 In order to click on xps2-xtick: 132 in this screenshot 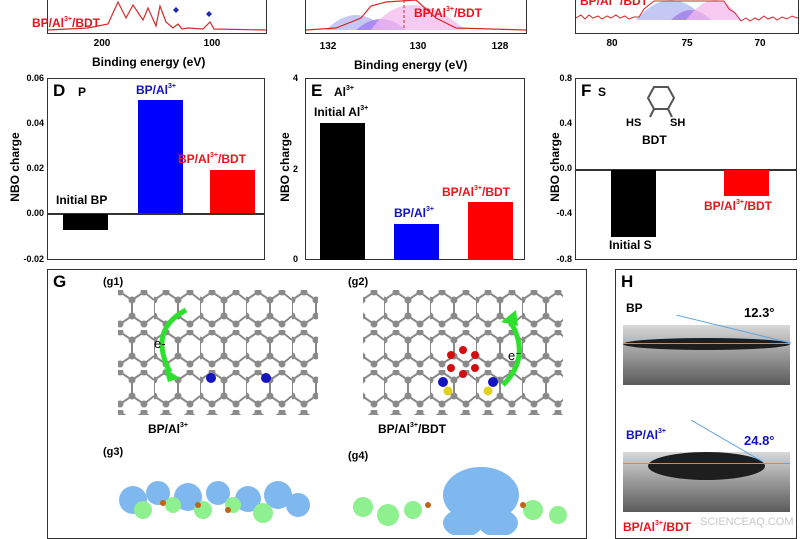, I will do `click(328, 46)`.